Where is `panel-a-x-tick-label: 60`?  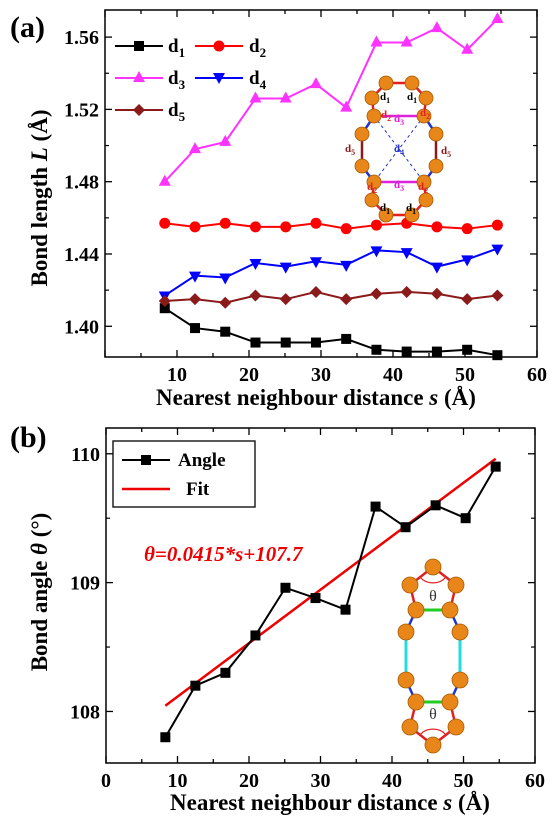
panel-a-x-tick-label: 60 is located at coordinates (537, 375).